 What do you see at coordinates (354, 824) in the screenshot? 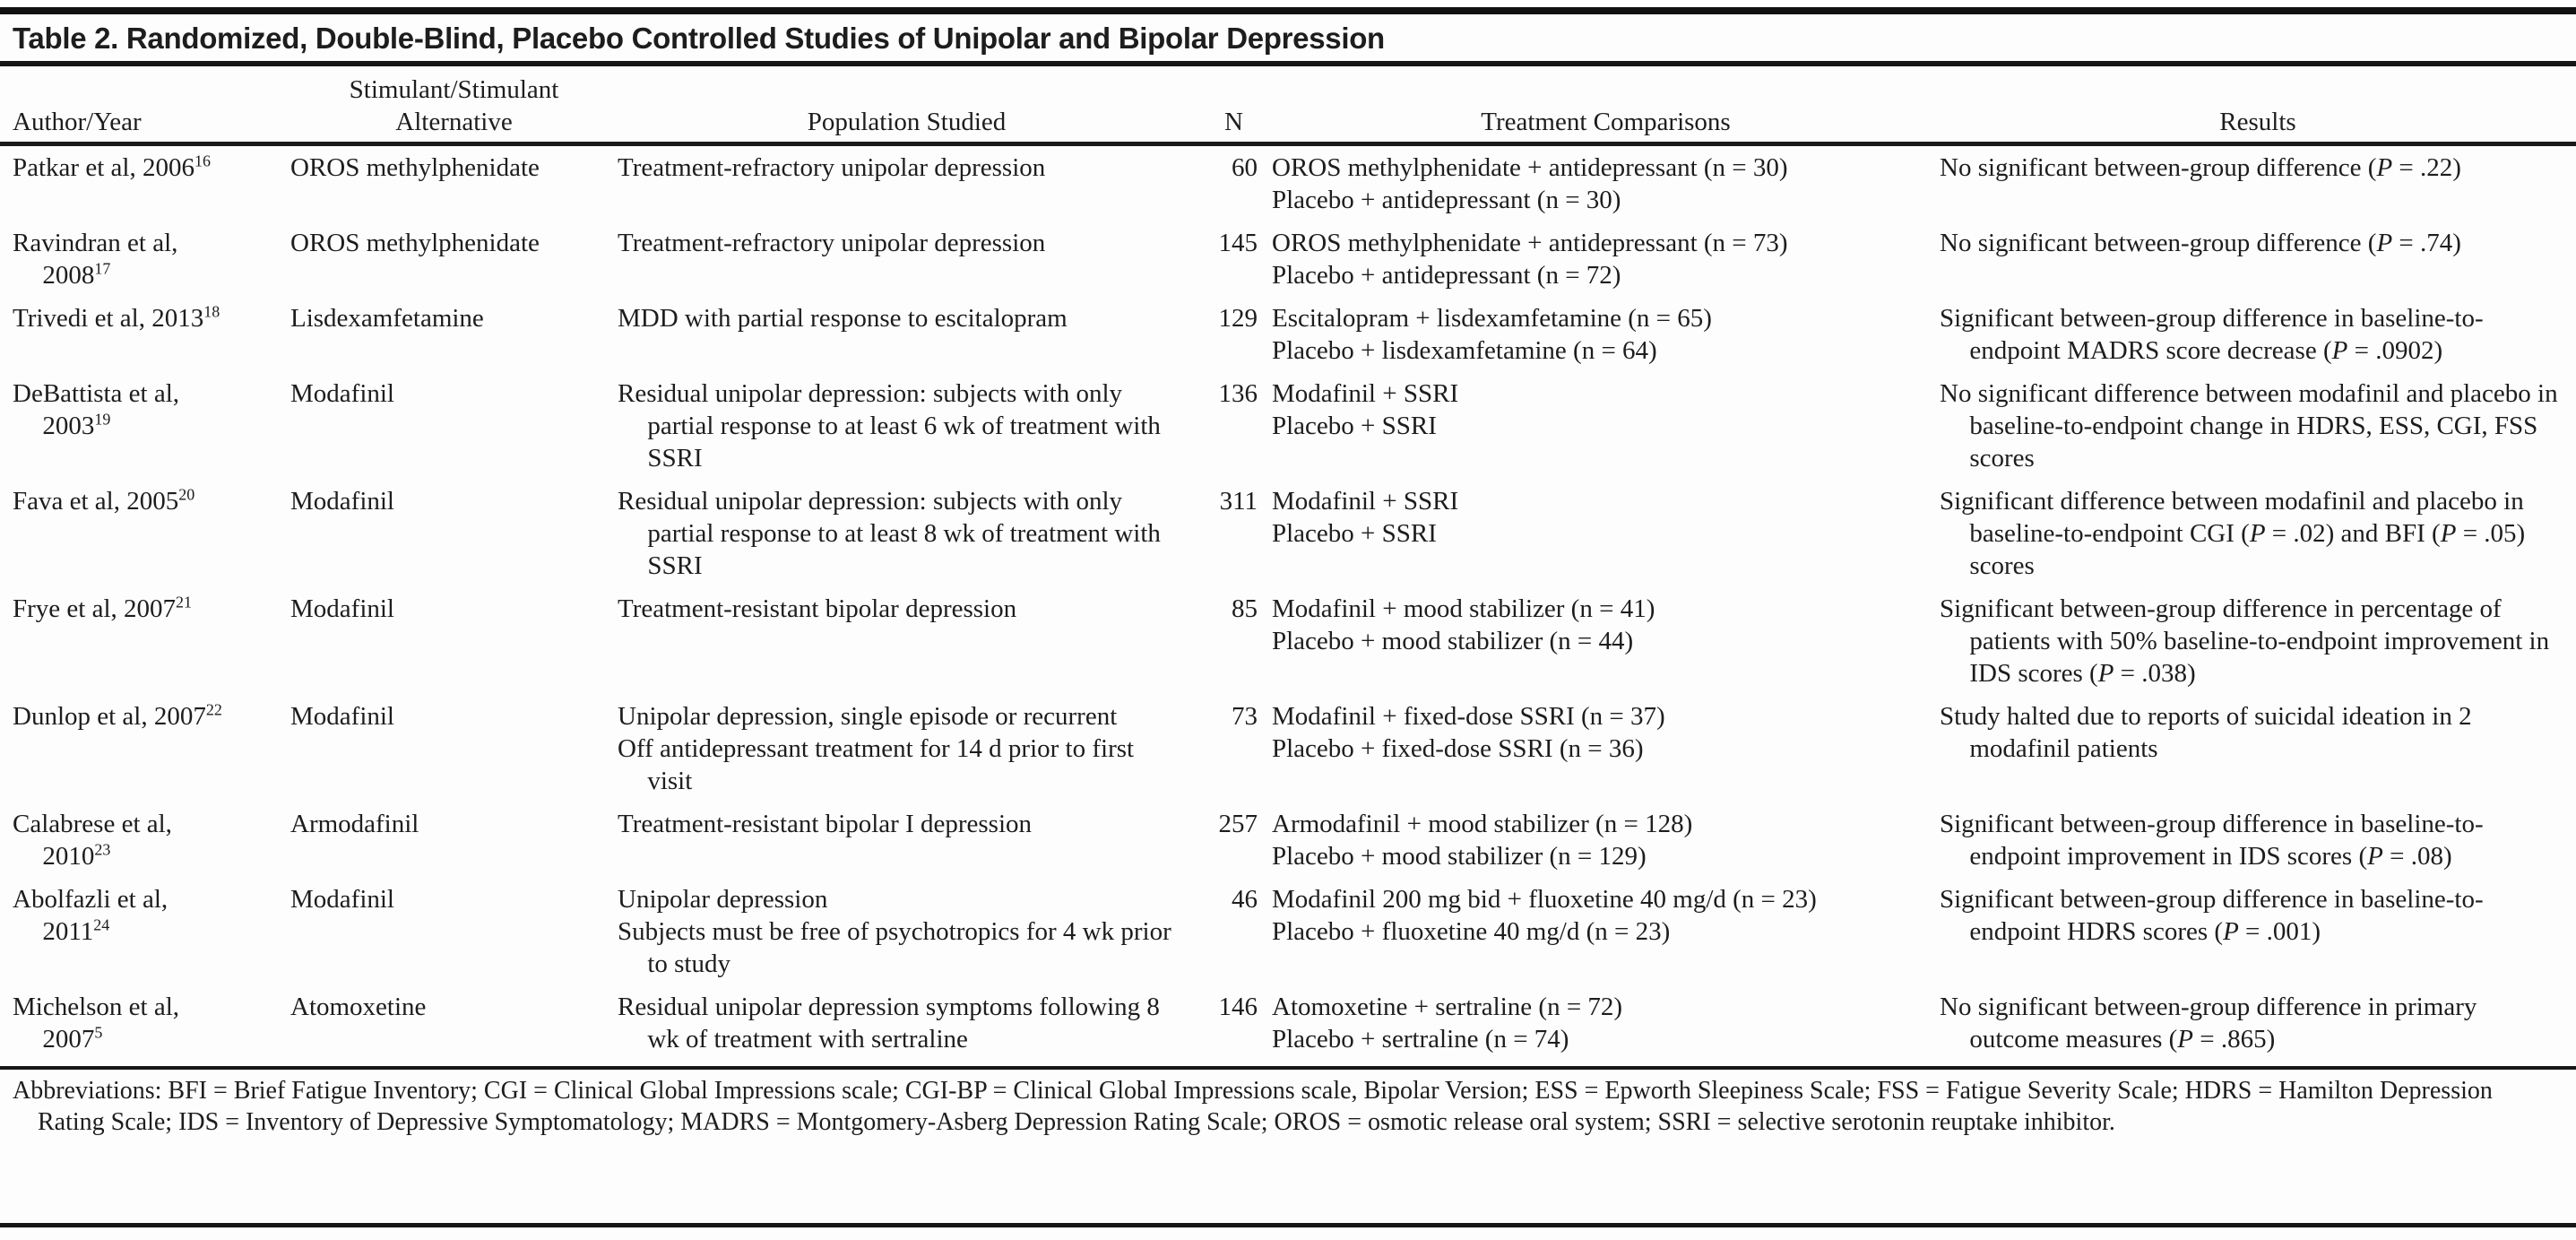
I see `stimulant-cell: Armodafinil` at bounding box center [354, 824].